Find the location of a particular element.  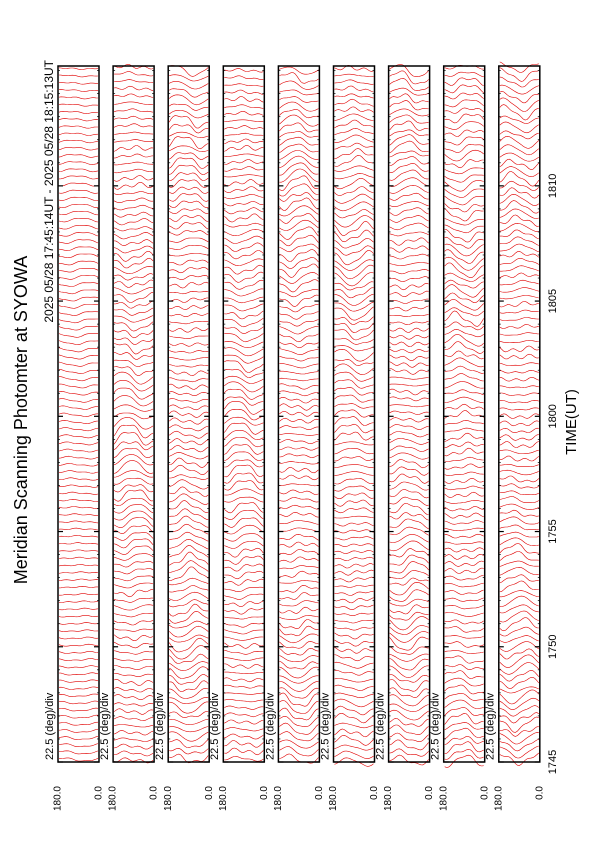

x-tick-label: 1750 is located at coordinates (553, 647).